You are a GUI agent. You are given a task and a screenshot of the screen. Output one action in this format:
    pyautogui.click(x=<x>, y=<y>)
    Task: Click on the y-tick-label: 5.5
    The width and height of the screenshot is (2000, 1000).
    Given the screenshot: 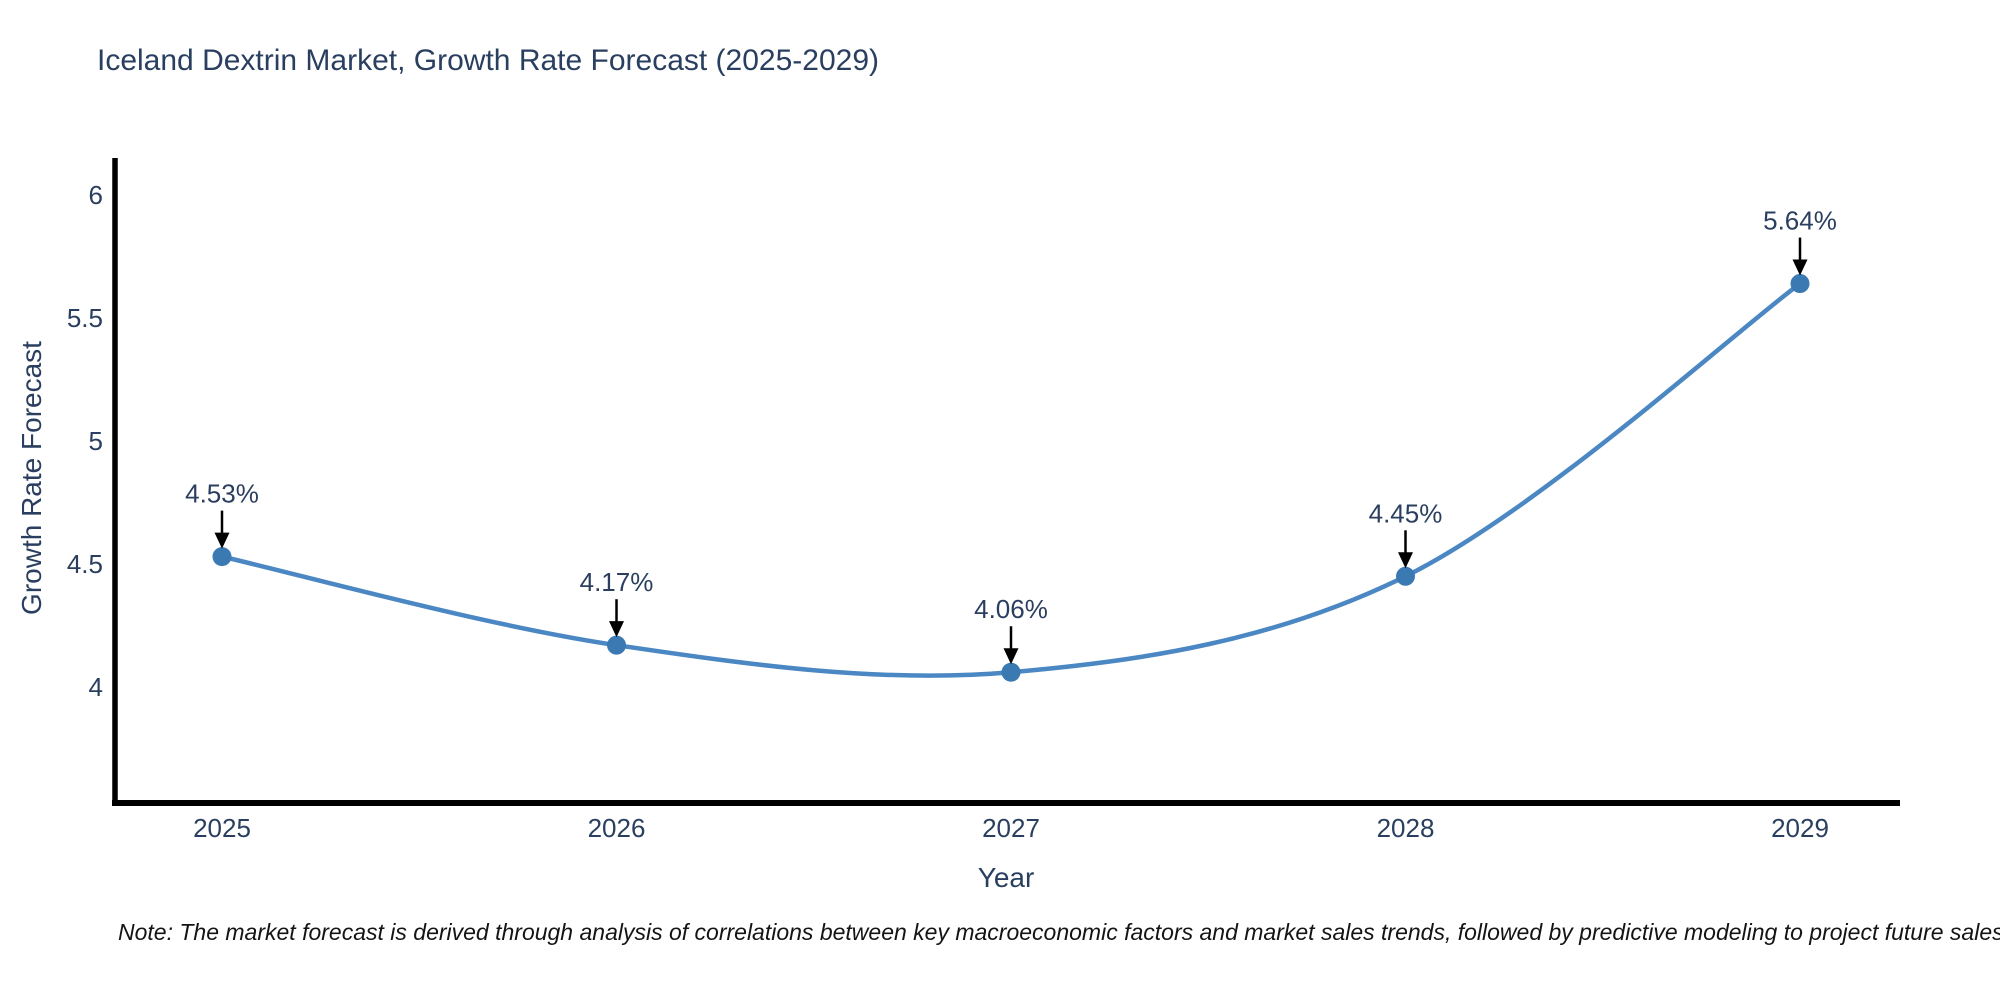 What is the action you would take?
    pyautogui.click(x=85, y=318)
    